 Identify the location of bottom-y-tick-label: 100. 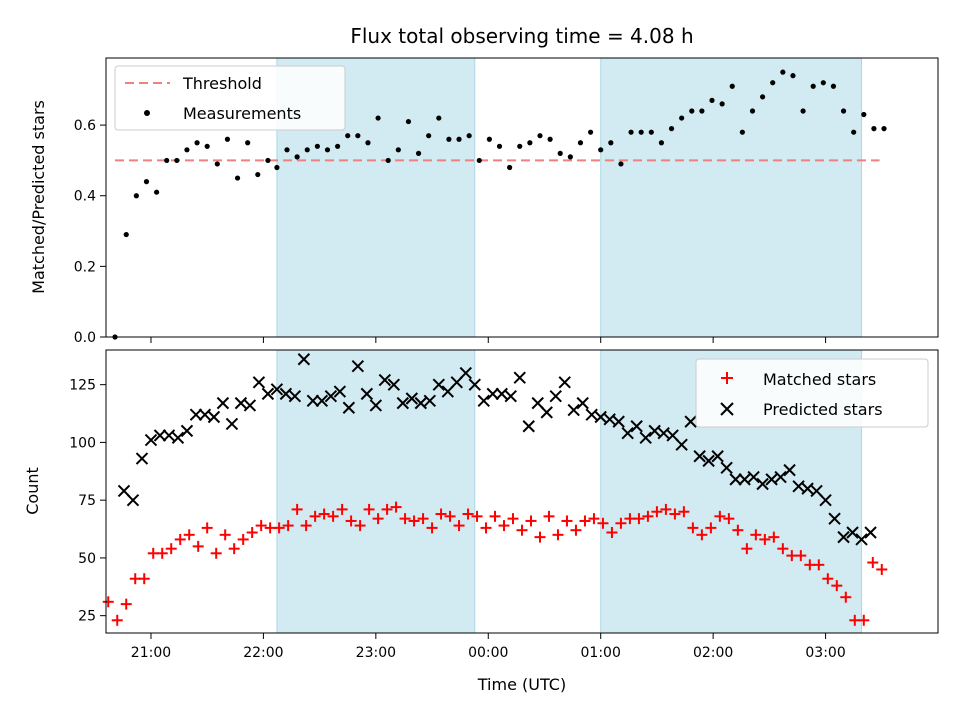
(82, 443).